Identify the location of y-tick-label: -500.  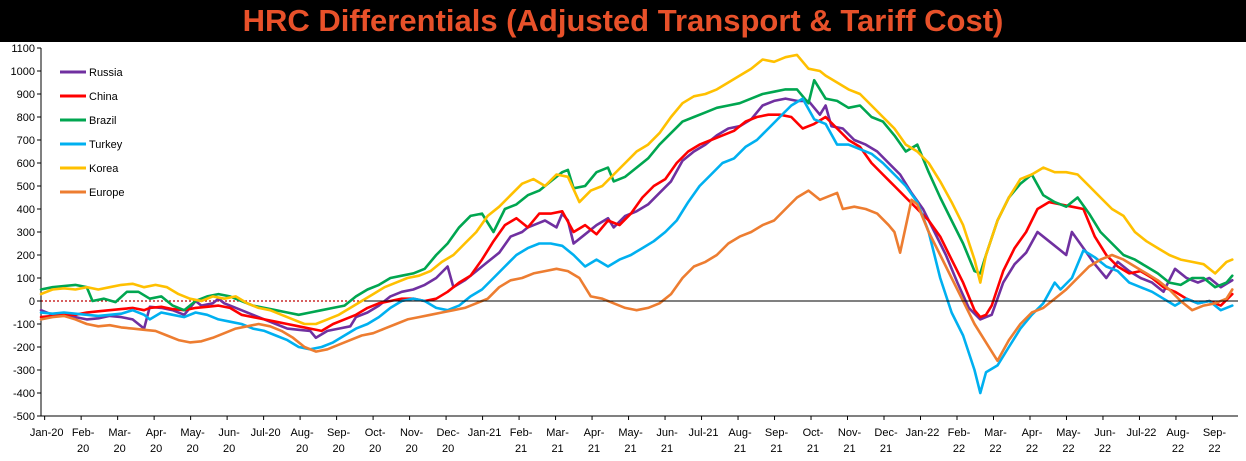
(24, 417).